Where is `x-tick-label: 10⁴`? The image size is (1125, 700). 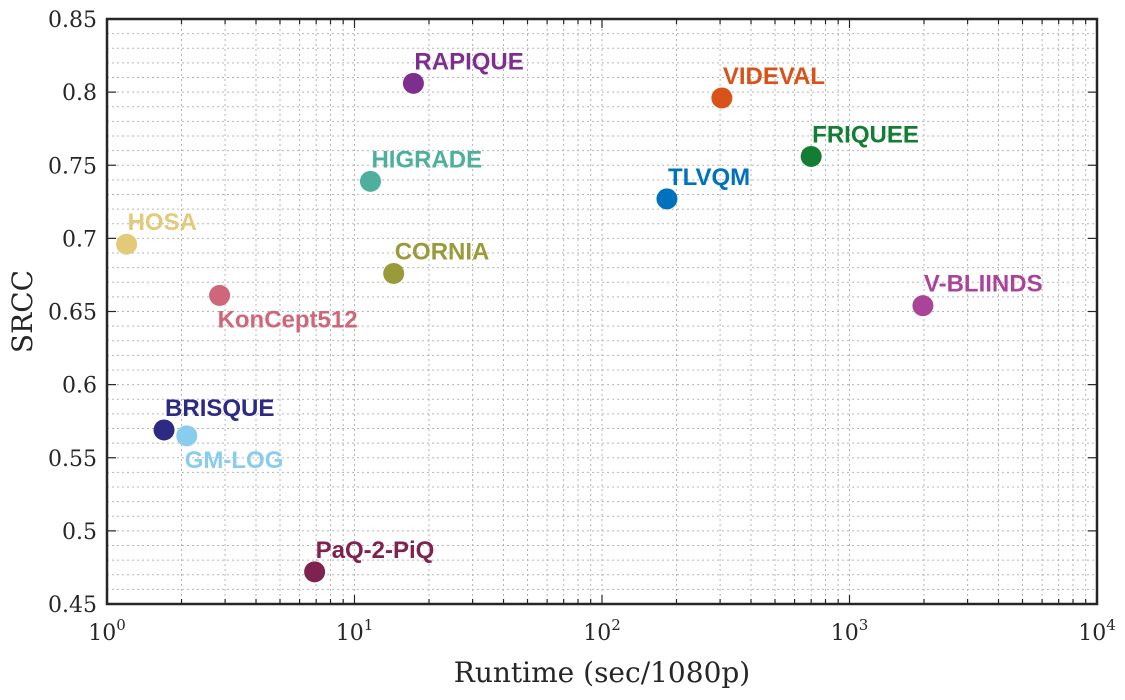
x-tick-label: 10⁴ is located at coordinates (1097, 631).